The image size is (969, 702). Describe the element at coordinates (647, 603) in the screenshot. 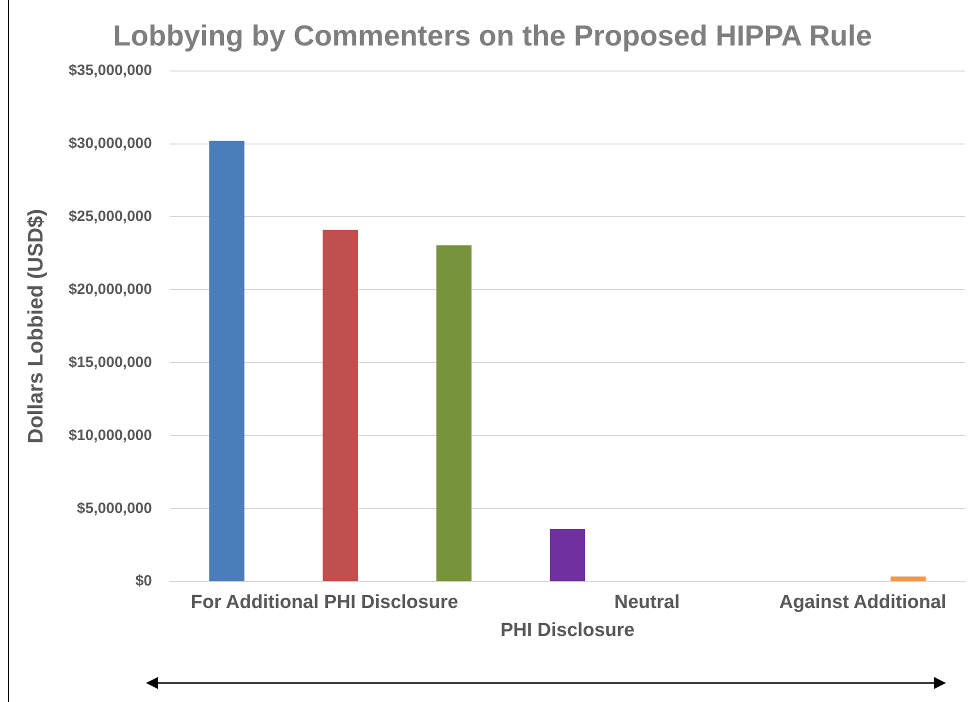

I see `text: Neutral` at that location.